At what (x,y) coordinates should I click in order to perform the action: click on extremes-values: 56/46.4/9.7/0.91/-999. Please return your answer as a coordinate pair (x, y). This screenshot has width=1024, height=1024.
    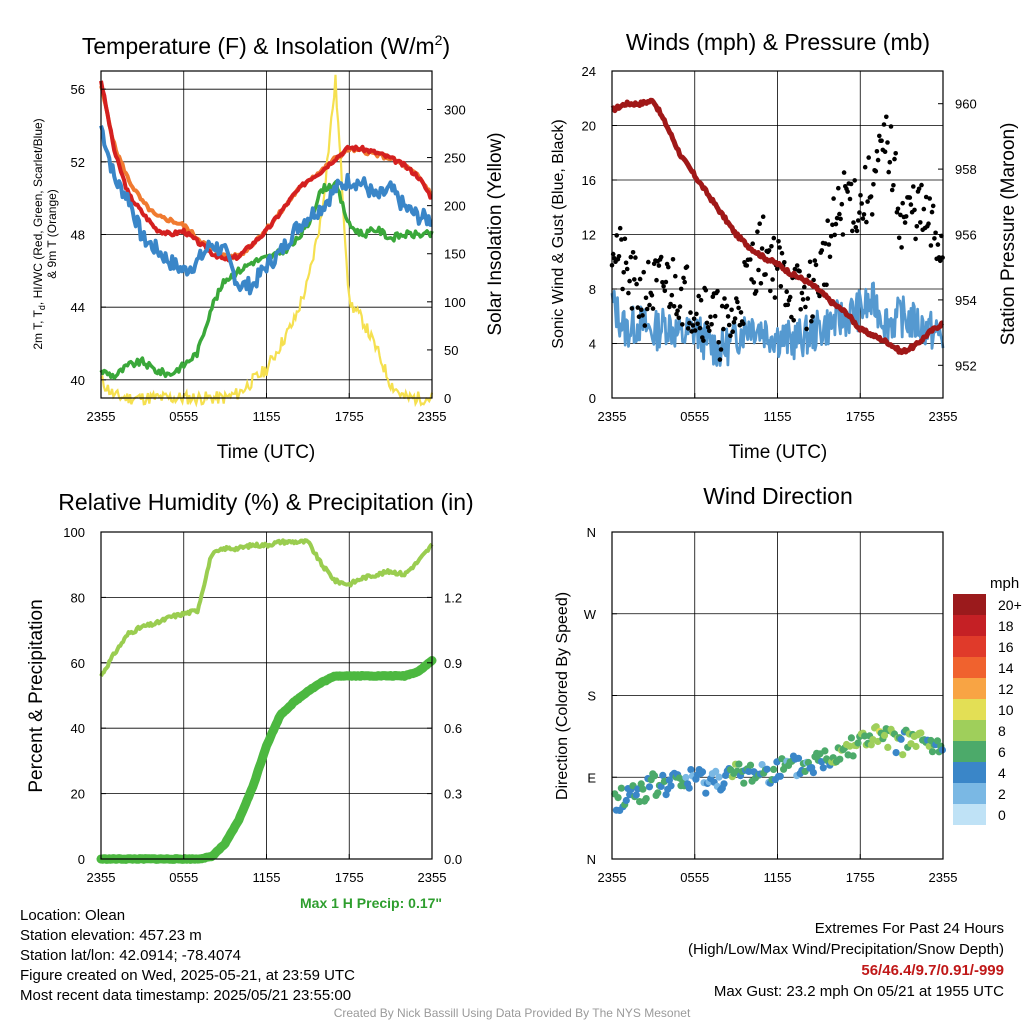
    Looking at the image, I should click on (932, 970).